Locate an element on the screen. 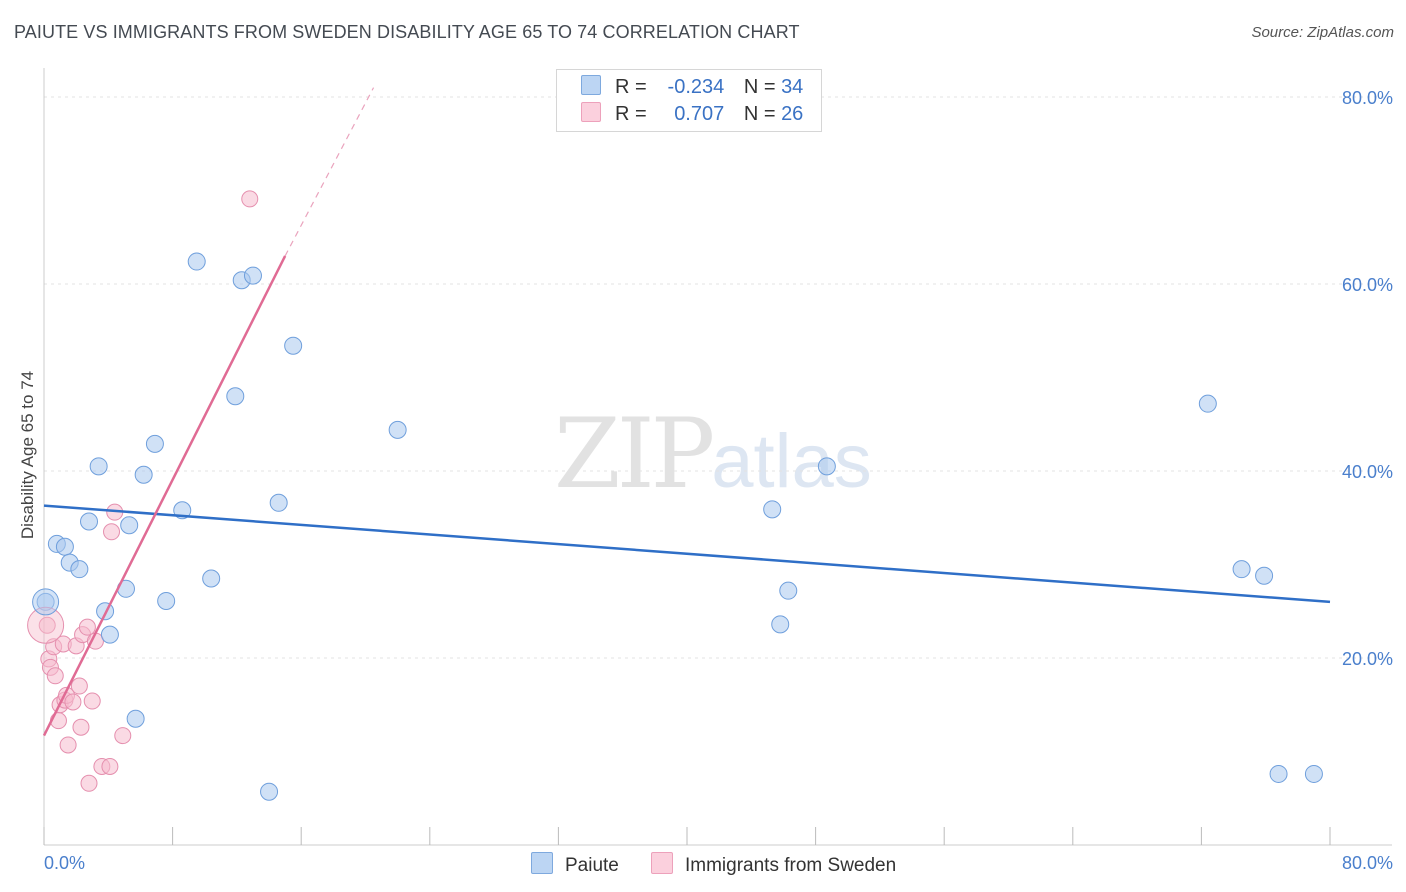 The height and width of the screenshot is (892, 1406). bottom-legend-swatch-paiute is located at coordinates (542, 863).